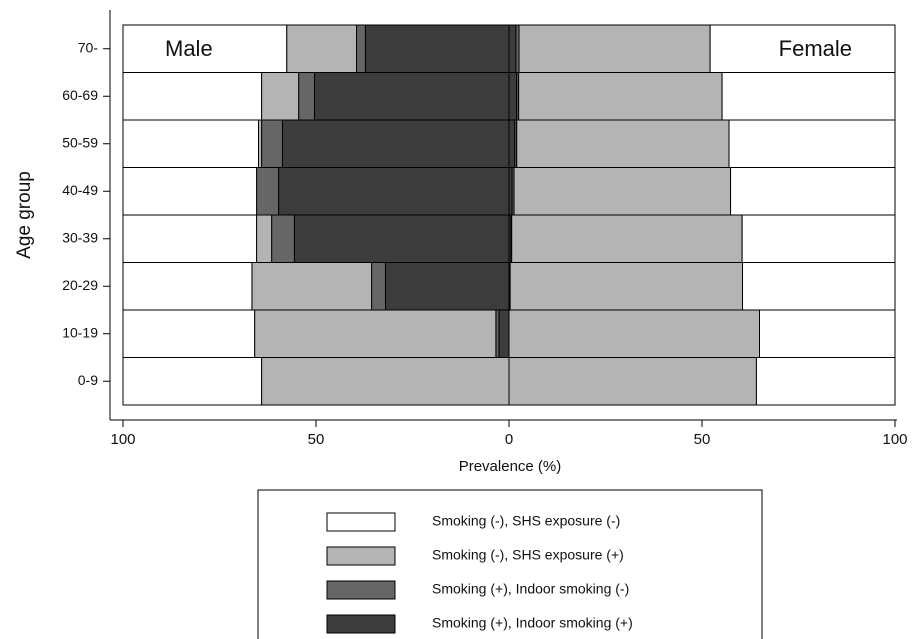 This screenshot has width=914, height=639. I want to click on y-tick-label: 70-, so click(88, 47).